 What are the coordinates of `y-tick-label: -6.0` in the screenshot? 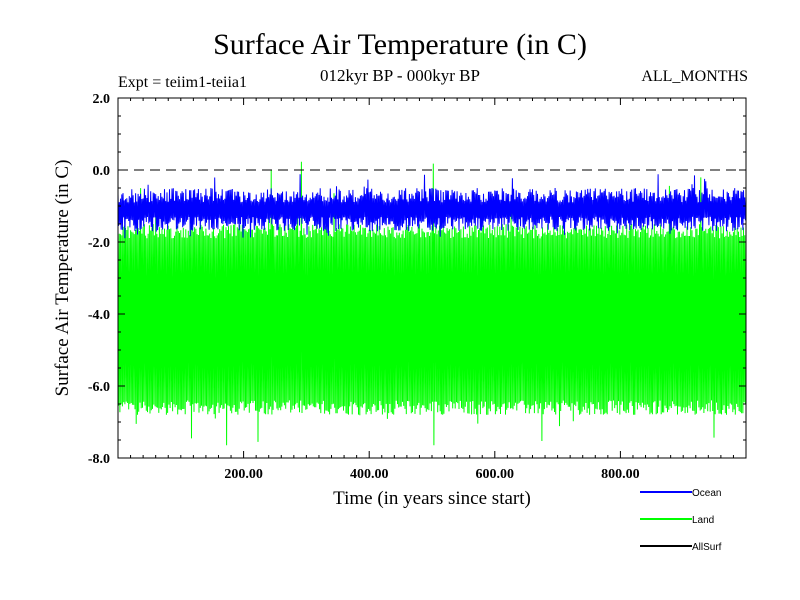 It's located at (99, 387).